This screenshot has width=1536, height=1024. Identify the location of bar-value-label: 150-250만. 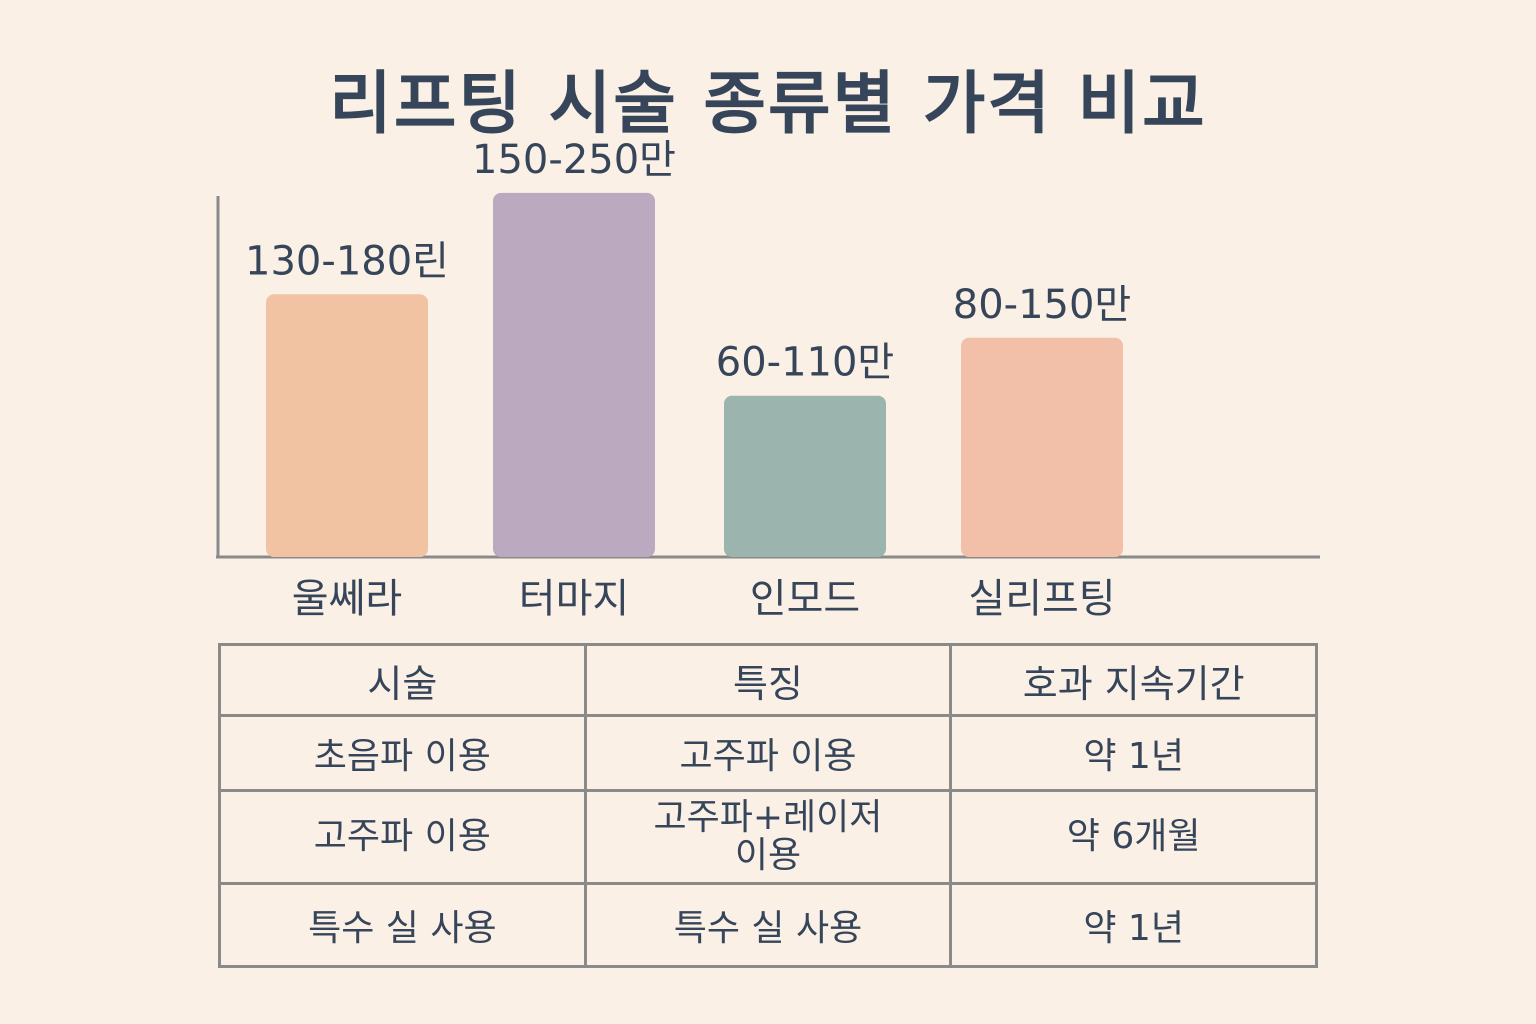
(574, 160).